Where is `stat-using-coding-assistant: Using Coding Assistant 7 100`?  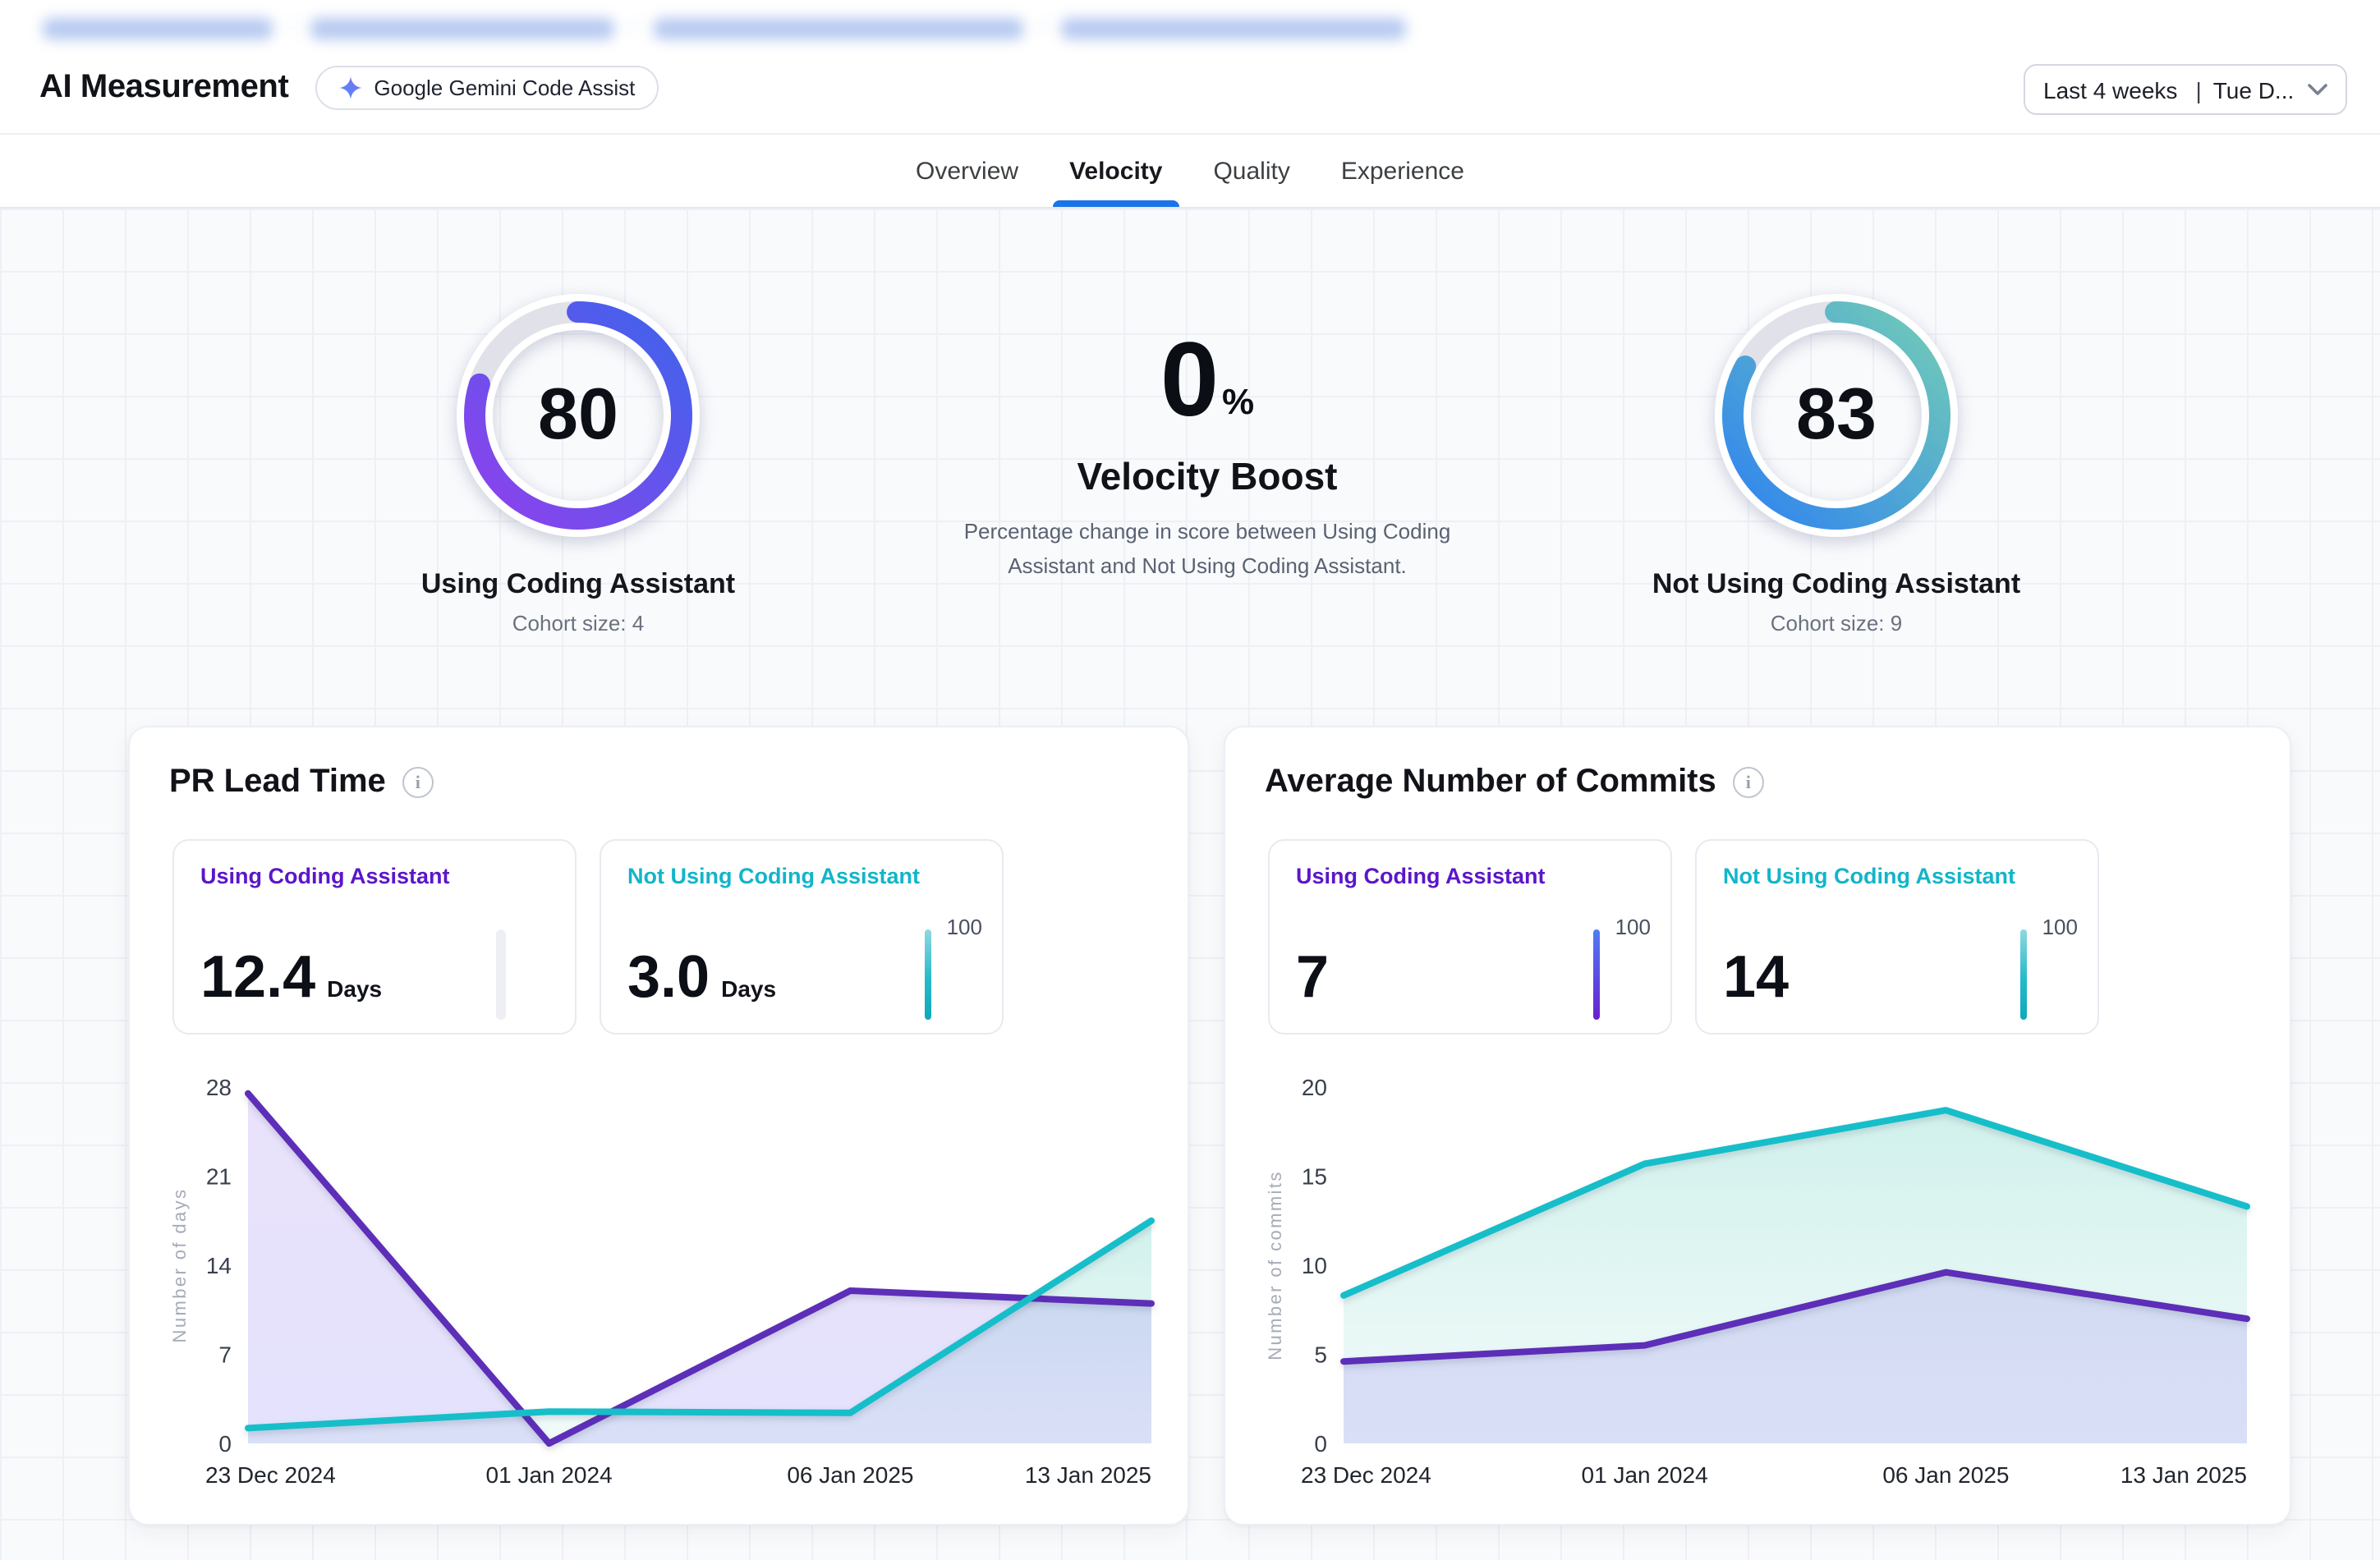 stat-using-coding-assistant: Using Coding Assistant 7 100 is located at coordinates (1470, 937).